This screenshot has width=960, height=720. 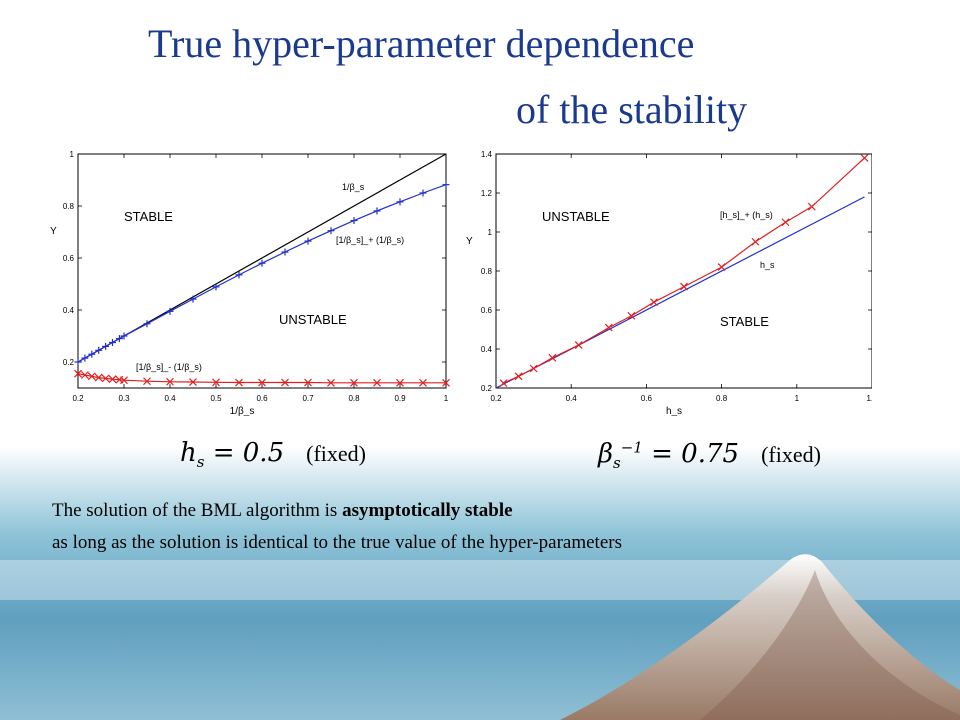 What do you see at coordinates (427, 510) in the screenshot?
I see `conclusion-emphasis: asymptotically stable` at bounding box center [427, 510].